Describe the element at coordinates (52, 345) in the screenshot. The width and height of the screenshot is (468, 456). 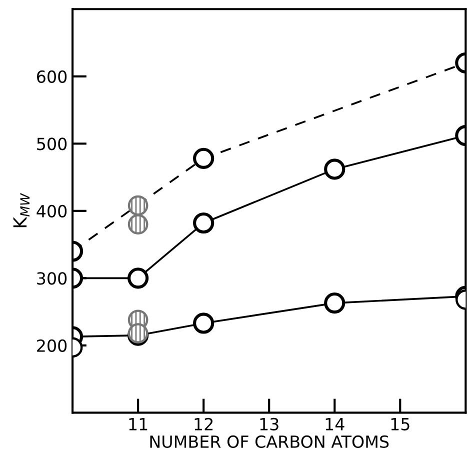
I see `y-tick-label: 200` at that location.